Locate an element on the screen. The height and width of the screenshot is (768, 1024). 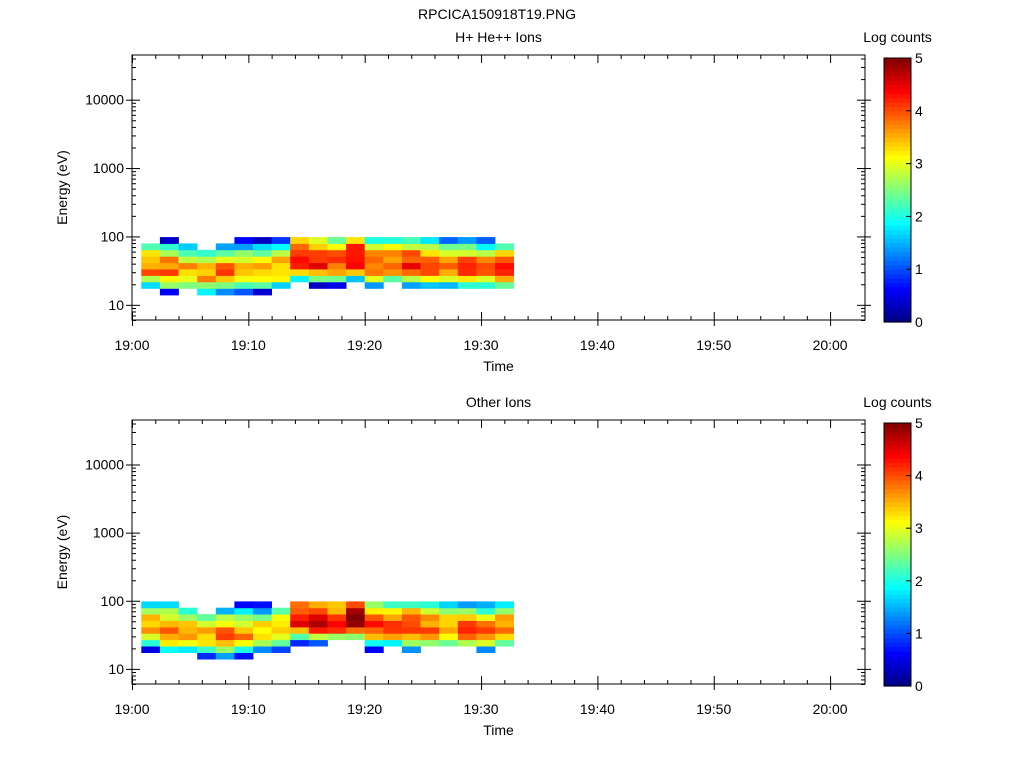
x-tick-label: 19:50 is located at coordinates (713, 345).